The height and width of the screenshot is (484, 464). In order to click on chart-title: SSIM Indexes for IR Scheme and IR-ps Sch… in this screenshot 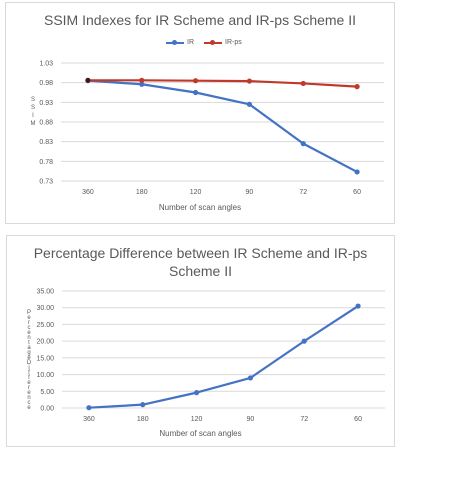, I will do `click(200, 20)`.